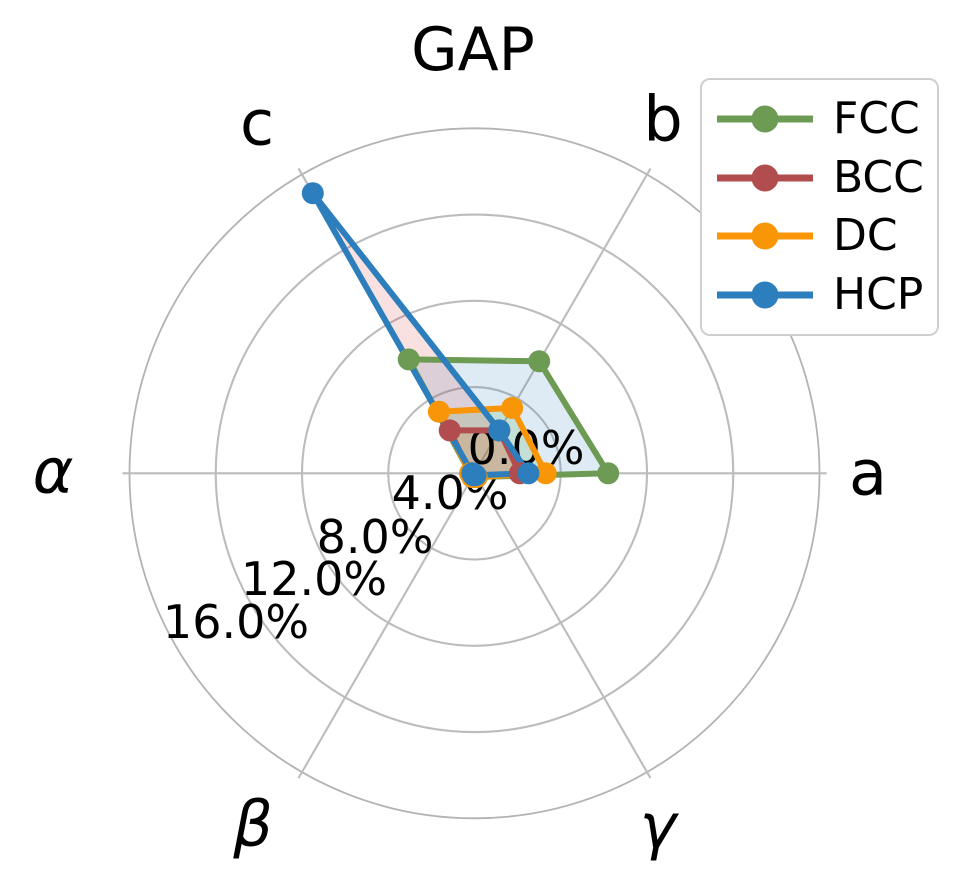 The width and height of the screenshot is (968, 885). Describe the element at coordinates (252, 824) in the screenshot. I see `axis-label-beta: β` at that location.